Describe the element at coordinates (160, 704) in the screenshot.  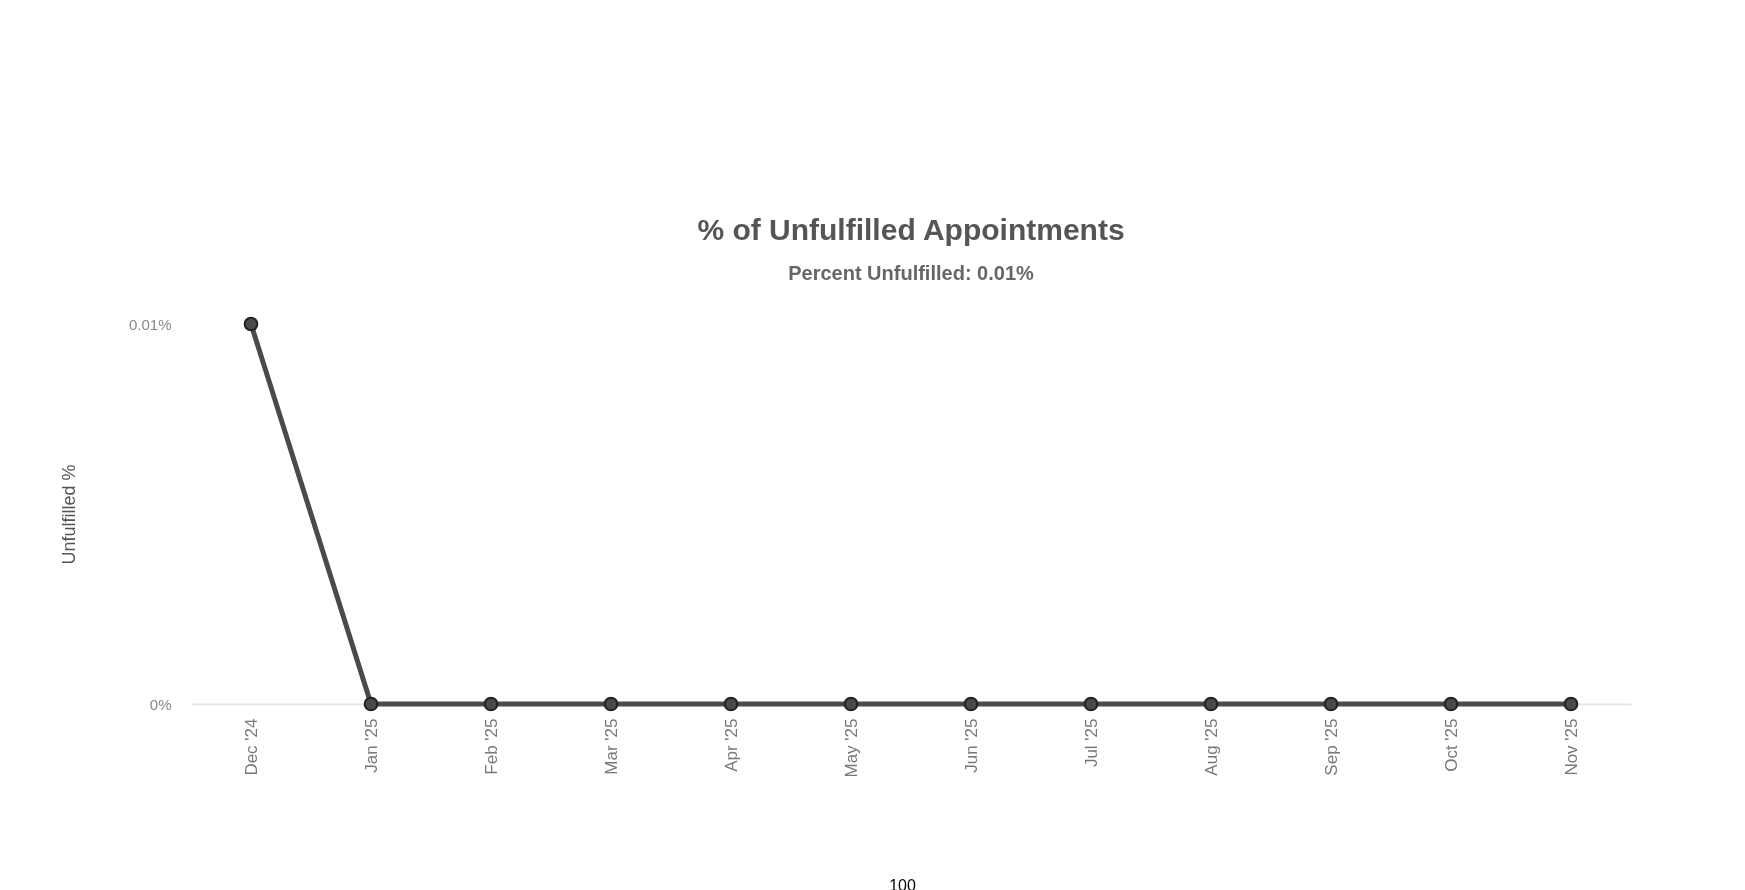
I see `y-tick-label: 0%` at that location.